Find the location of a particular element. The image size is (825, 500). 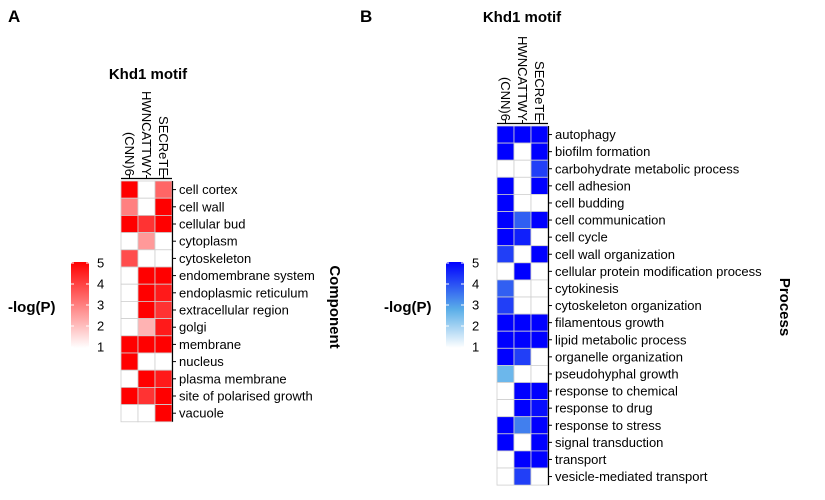

heatmap-b-row-label: transport is located at coordinates (581, 459).